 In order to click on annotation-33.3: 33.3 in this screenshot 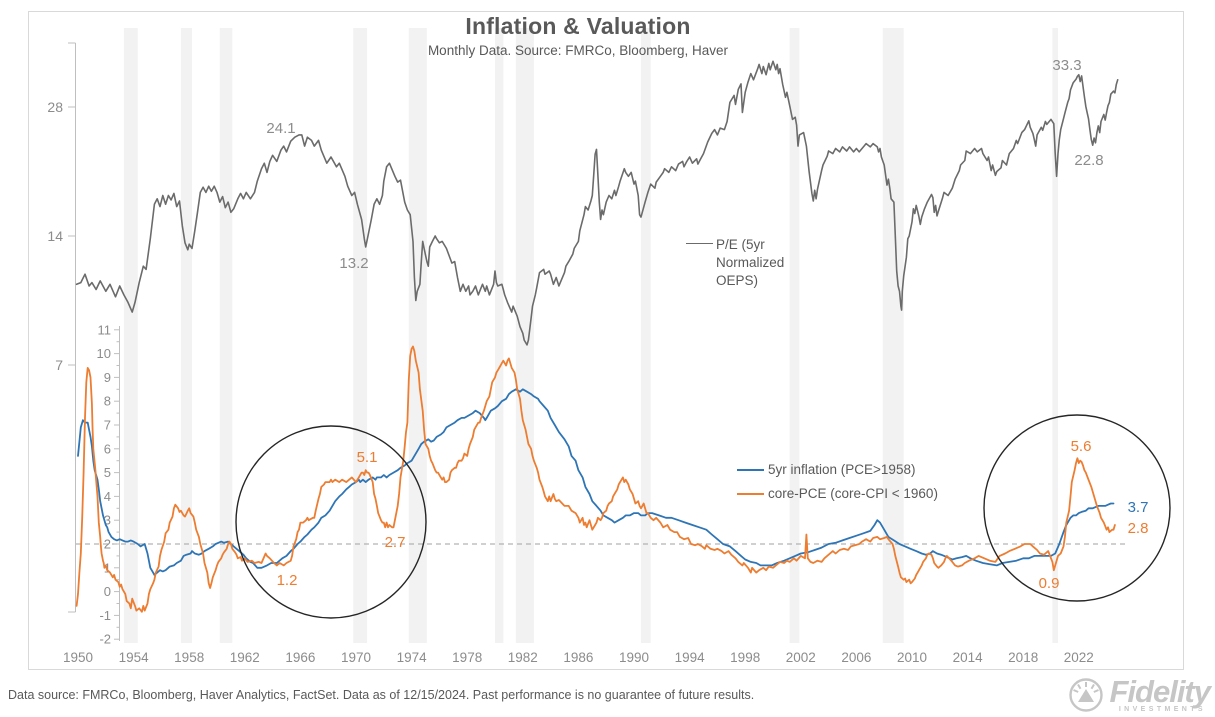, I will do `click(1066, 65)`.